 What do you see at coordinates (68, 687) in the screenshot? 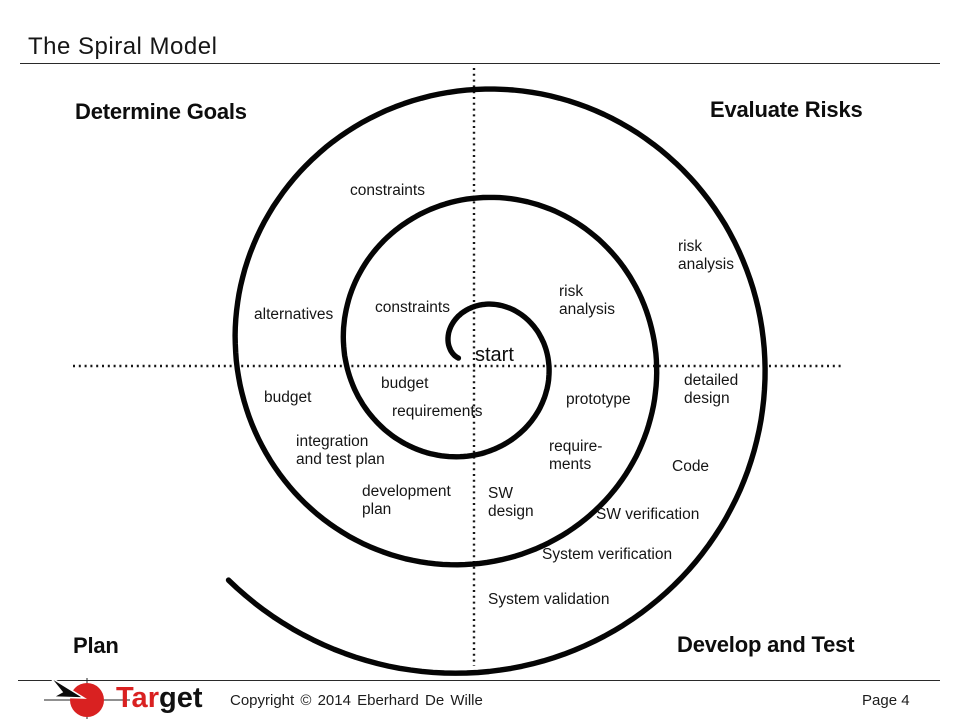
I see `logo-arrow-icon` at bounding box center [68, 687].